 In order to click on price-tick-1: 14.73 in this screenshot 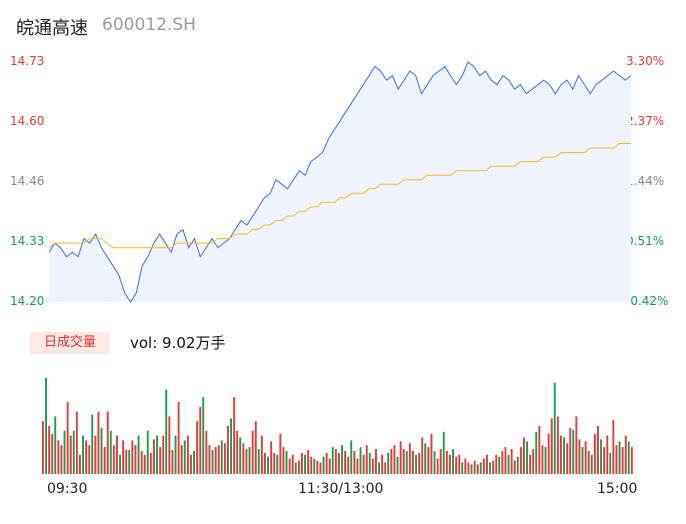, I will do `click(27, 61)`.